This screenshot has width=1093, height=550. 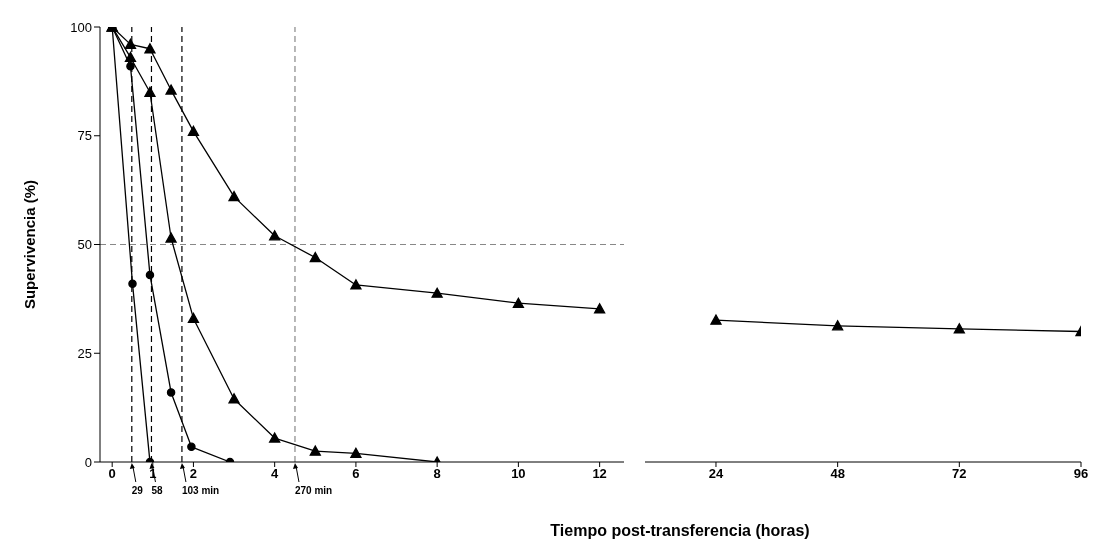 What do you see at coordinates (959, 474) in the screenshot?
I see `x-tick-label: 72` at bounding box center [959, 474].